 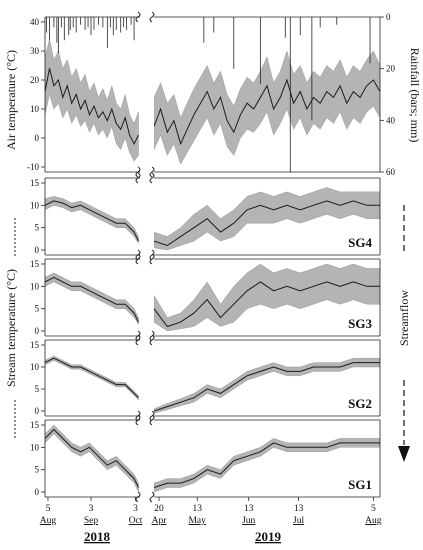 What do you see at coordinates (404, 318) in the screenshot?
I see `streamflow-label: Streamflow` at bounding box center [404, 318].